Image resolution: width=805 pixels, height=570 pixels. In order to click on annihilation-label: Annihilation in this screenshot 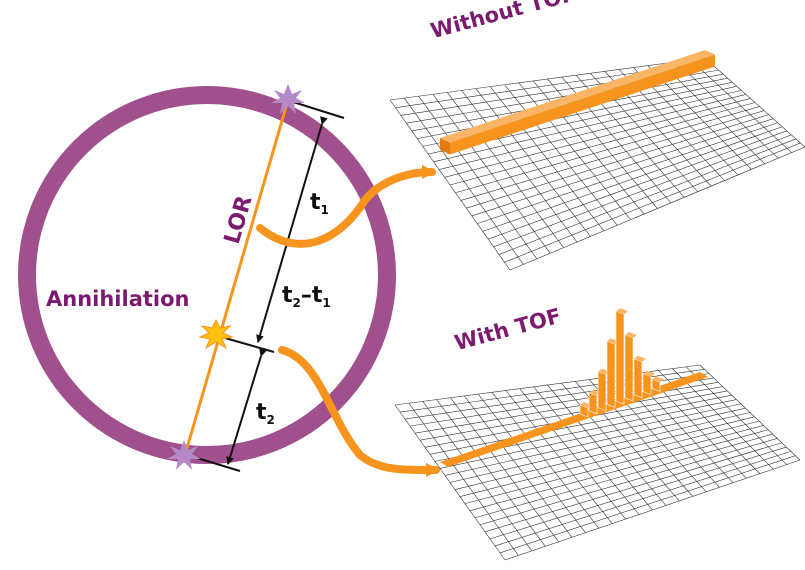, I will do `click(118, 299)`.